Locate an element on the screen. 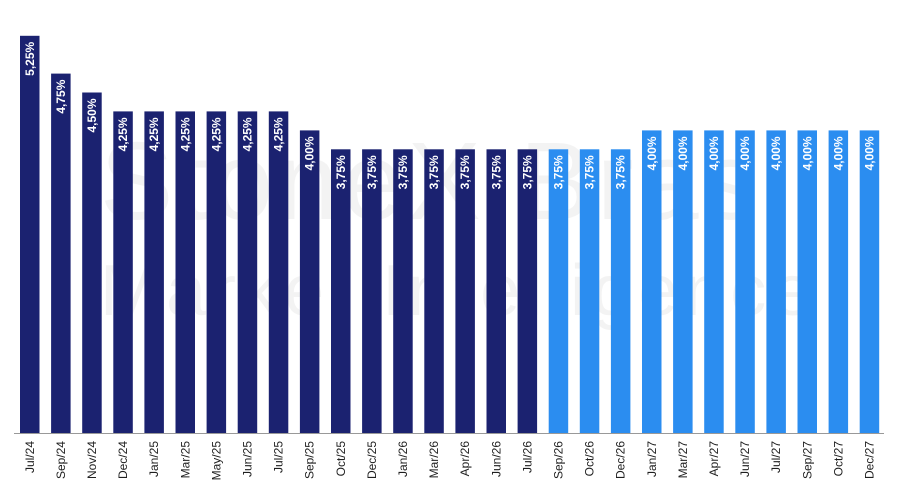  x-tick-label: Jun/26 is located at coordinates (496, 459).